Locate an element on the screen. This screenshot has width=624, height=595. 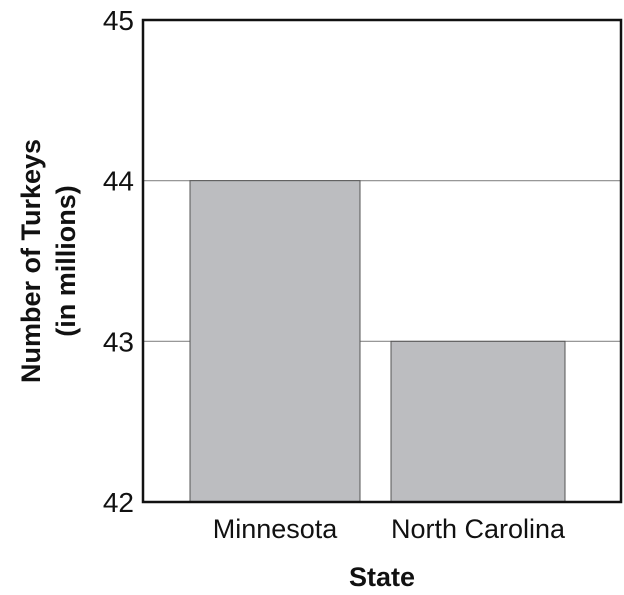
x-axis-title: State is located at coordinates (382, 576).